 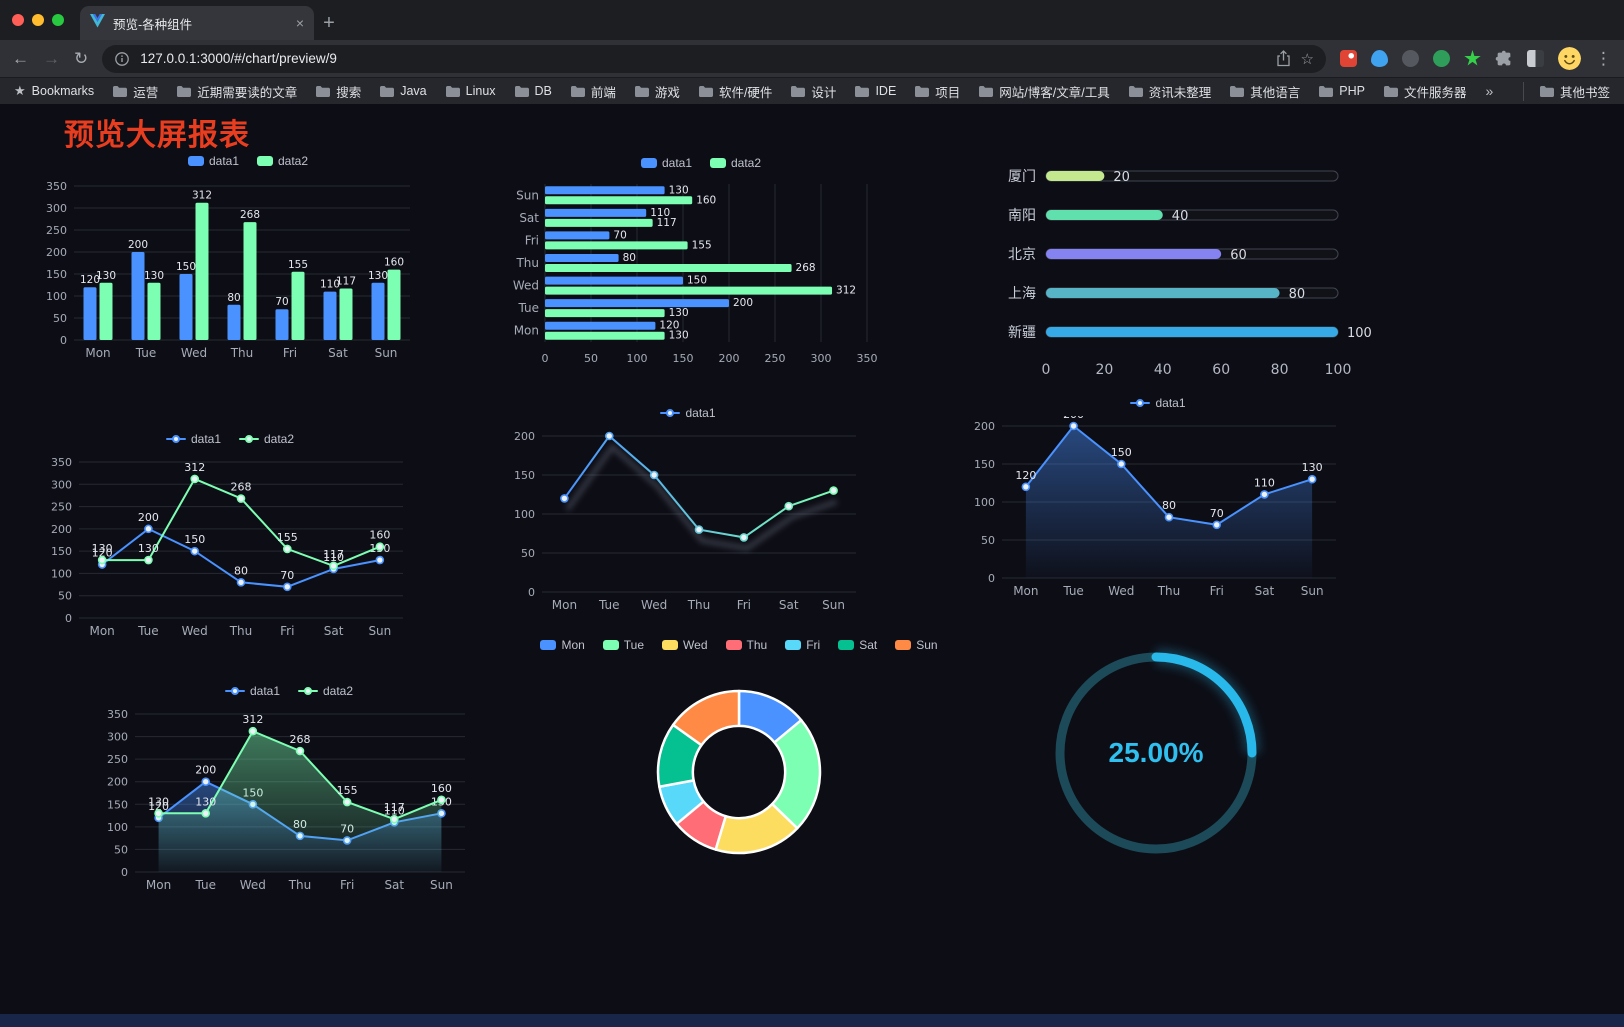 I want to click on svg-text: 268, so click(x=806, y=268).